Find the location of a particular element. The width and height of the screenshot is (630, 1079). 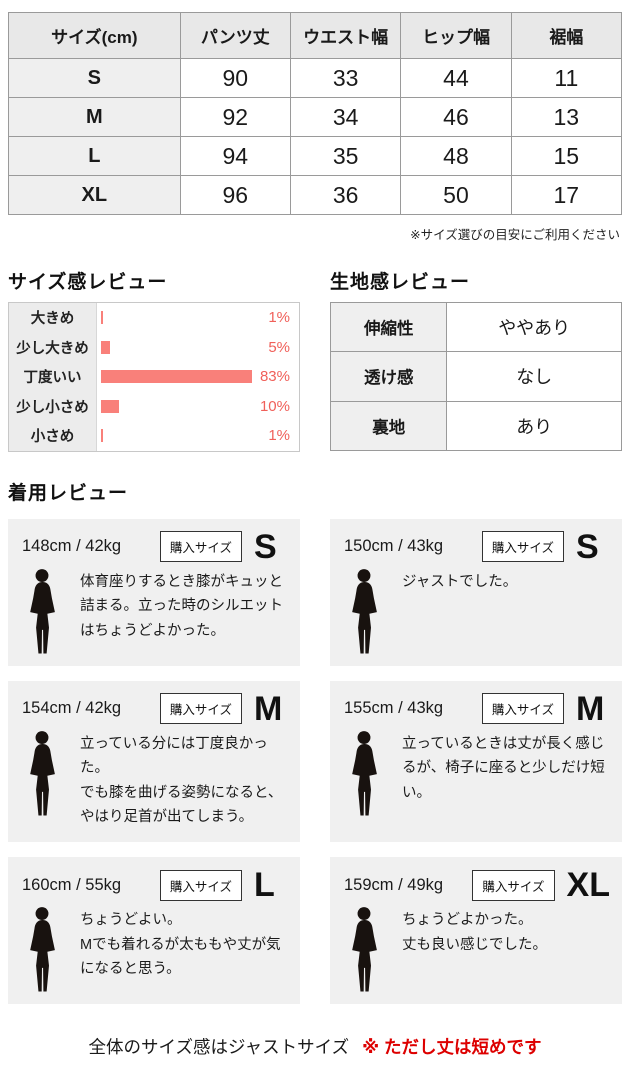

size-feel-bar-chart: 大きめ 1% 少し大きめ 5% 丁度いい is located at coordinates (154, 377).